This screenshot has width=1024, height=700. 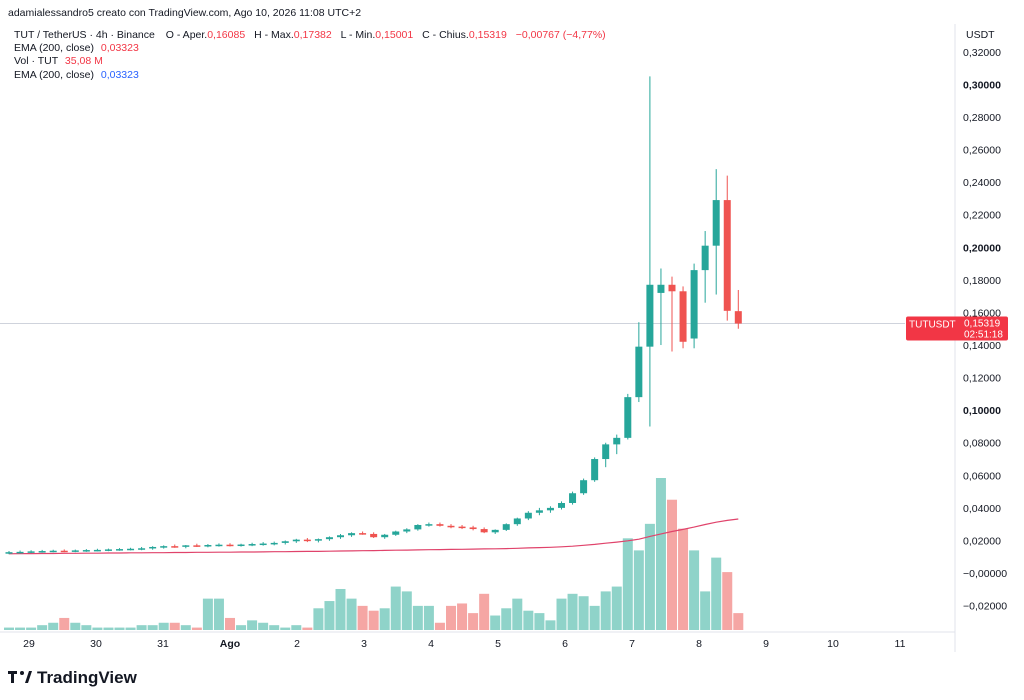 I want to click on ema-legend-1: EMA (200, close) 0,03323, so click(x=76, y=48).